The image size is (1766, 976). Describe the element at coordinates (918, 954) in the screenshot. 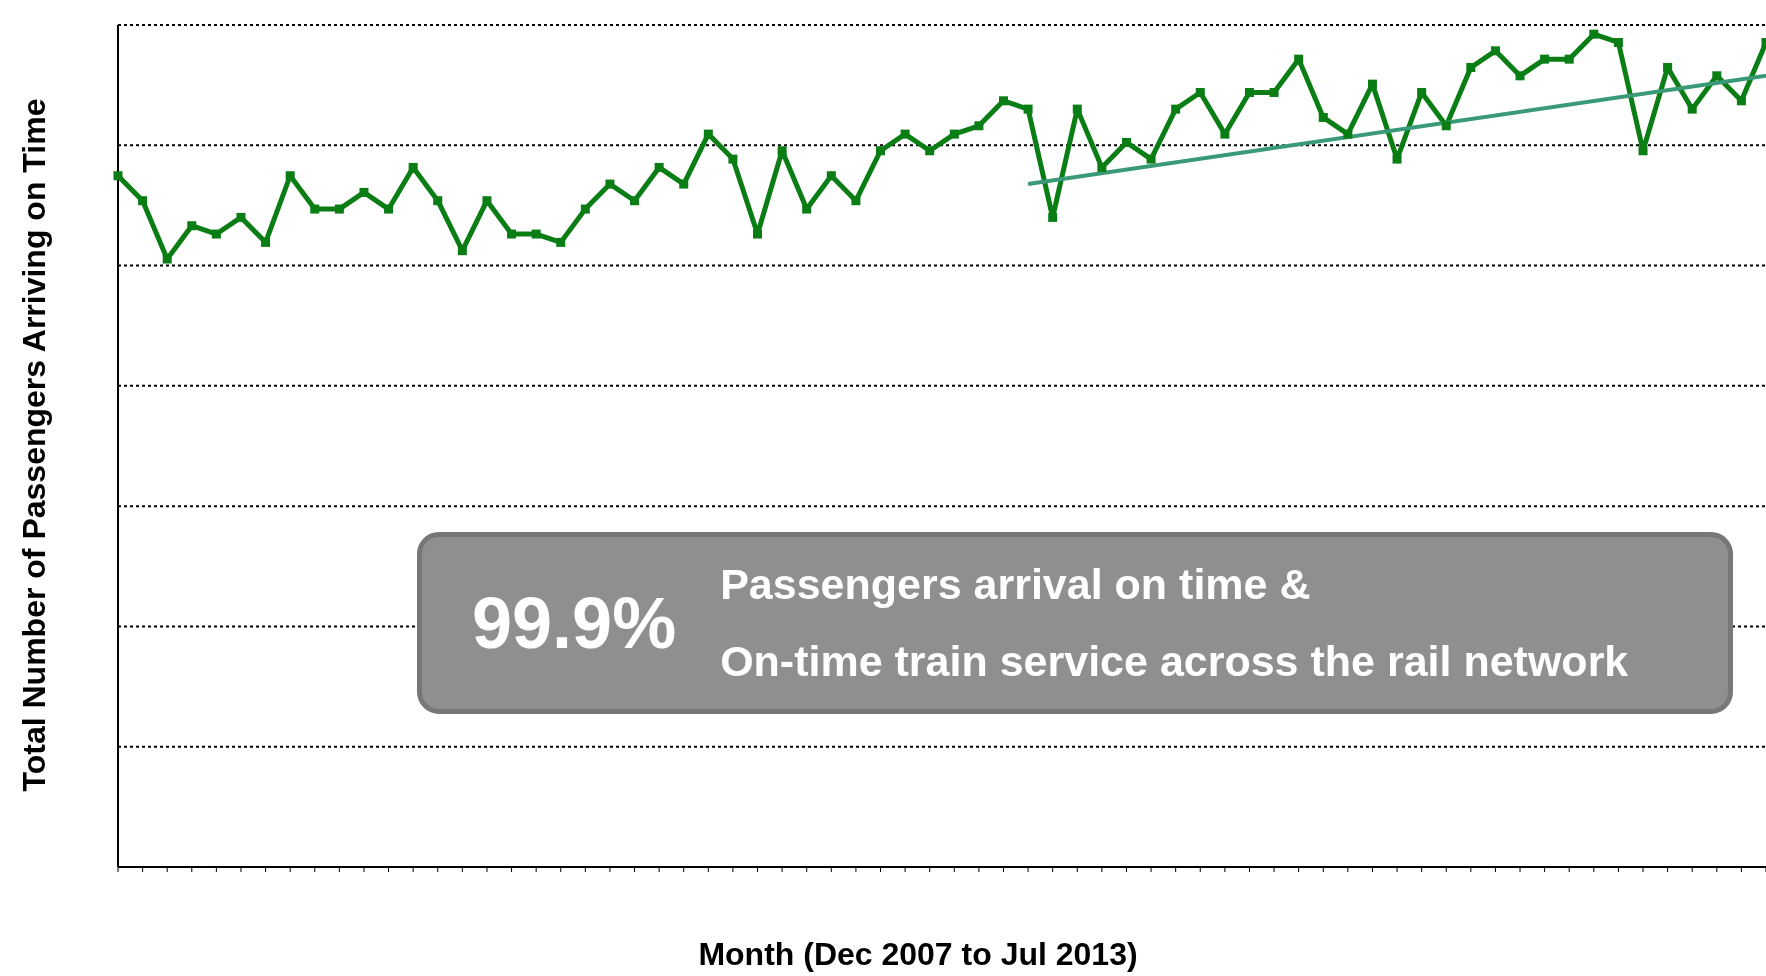

I see `x-axis-title: Month (Dec 2007 to Jul 2013)` at that location.